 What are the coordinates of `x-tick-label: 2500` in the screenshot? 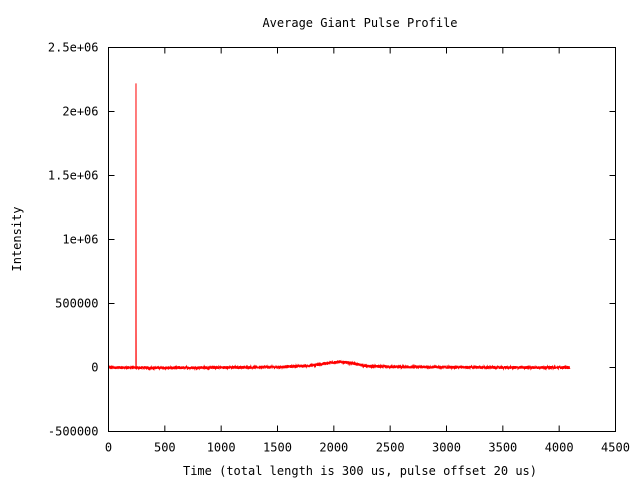 It's located at (390, 448).